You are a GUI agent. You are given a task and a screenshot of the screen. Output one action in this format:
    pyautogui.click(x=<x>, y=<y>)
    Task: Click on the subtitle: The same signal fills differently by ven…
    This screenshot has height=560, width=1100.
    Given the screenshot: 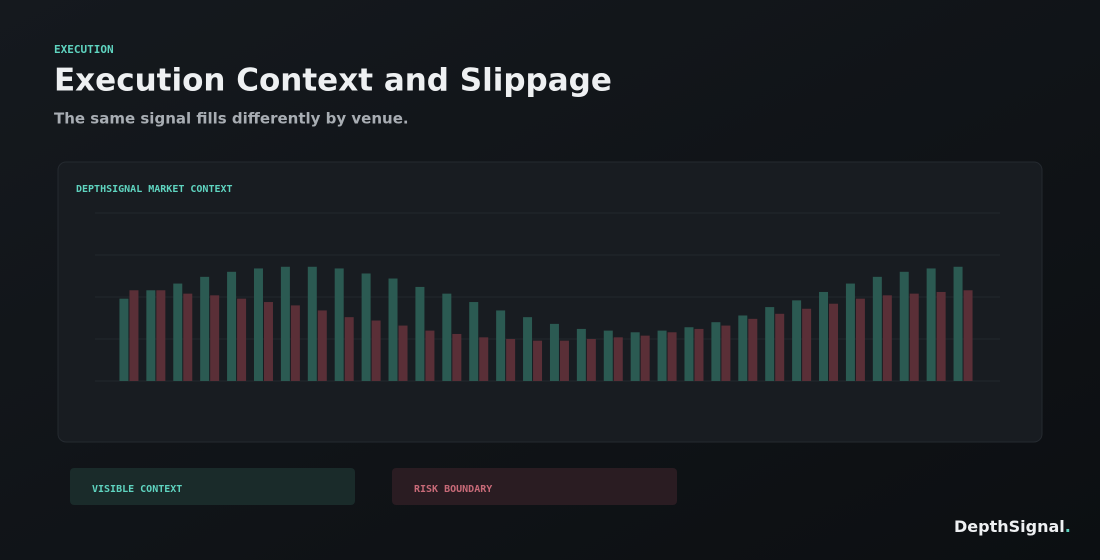 What is the action you would take?
    pyautogui.click(x=231, y=119)
    